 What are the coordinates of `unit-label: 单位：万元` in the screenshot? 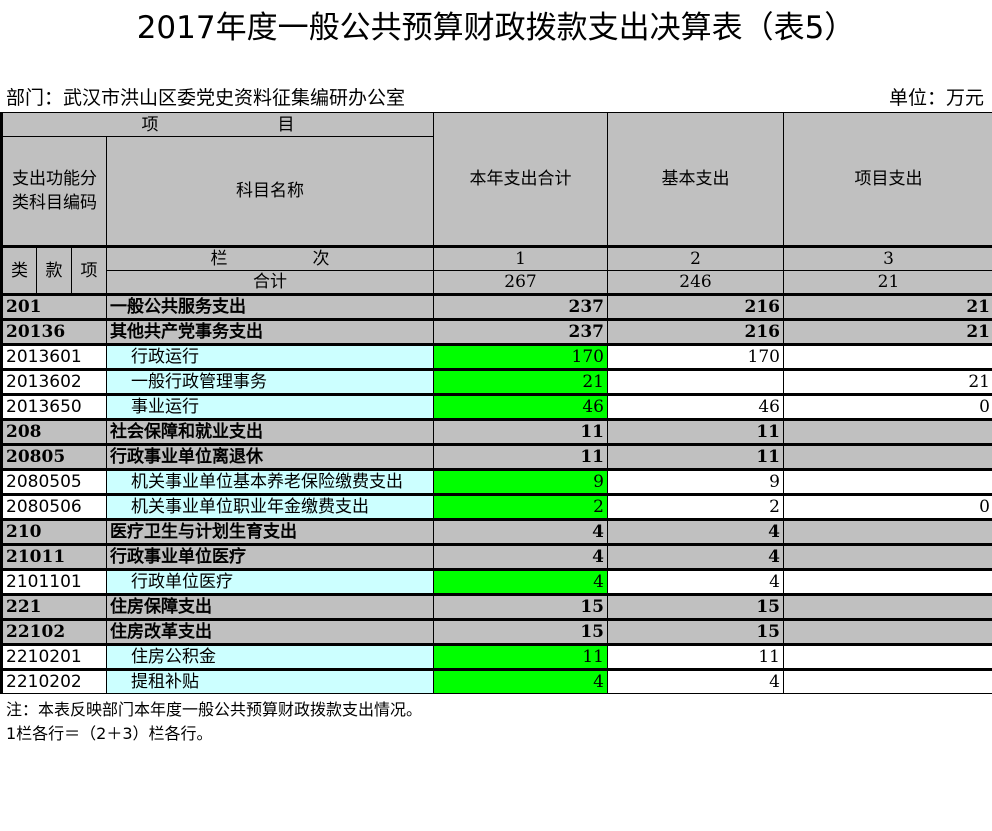 It's located at (936, 98).